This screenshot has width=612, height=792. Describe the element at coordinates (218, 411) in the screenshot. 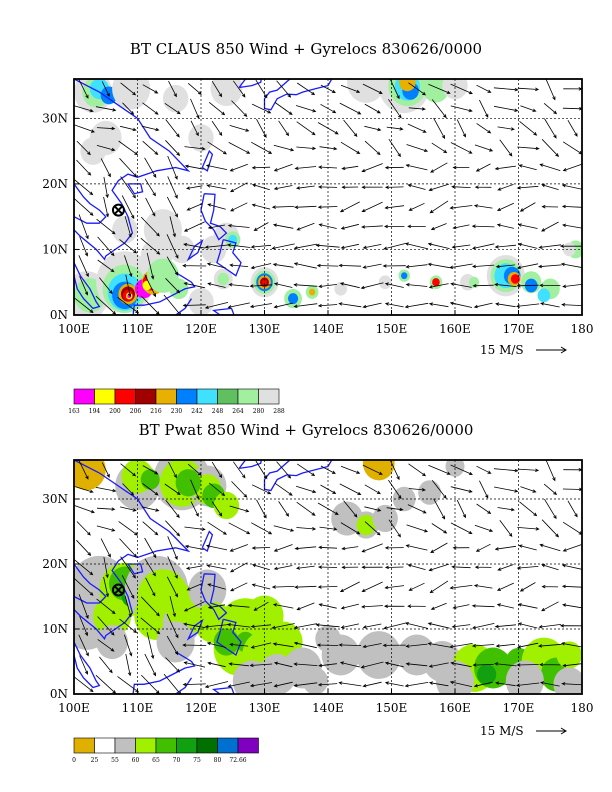

I see `colorbar-label-7: 248` at that location.